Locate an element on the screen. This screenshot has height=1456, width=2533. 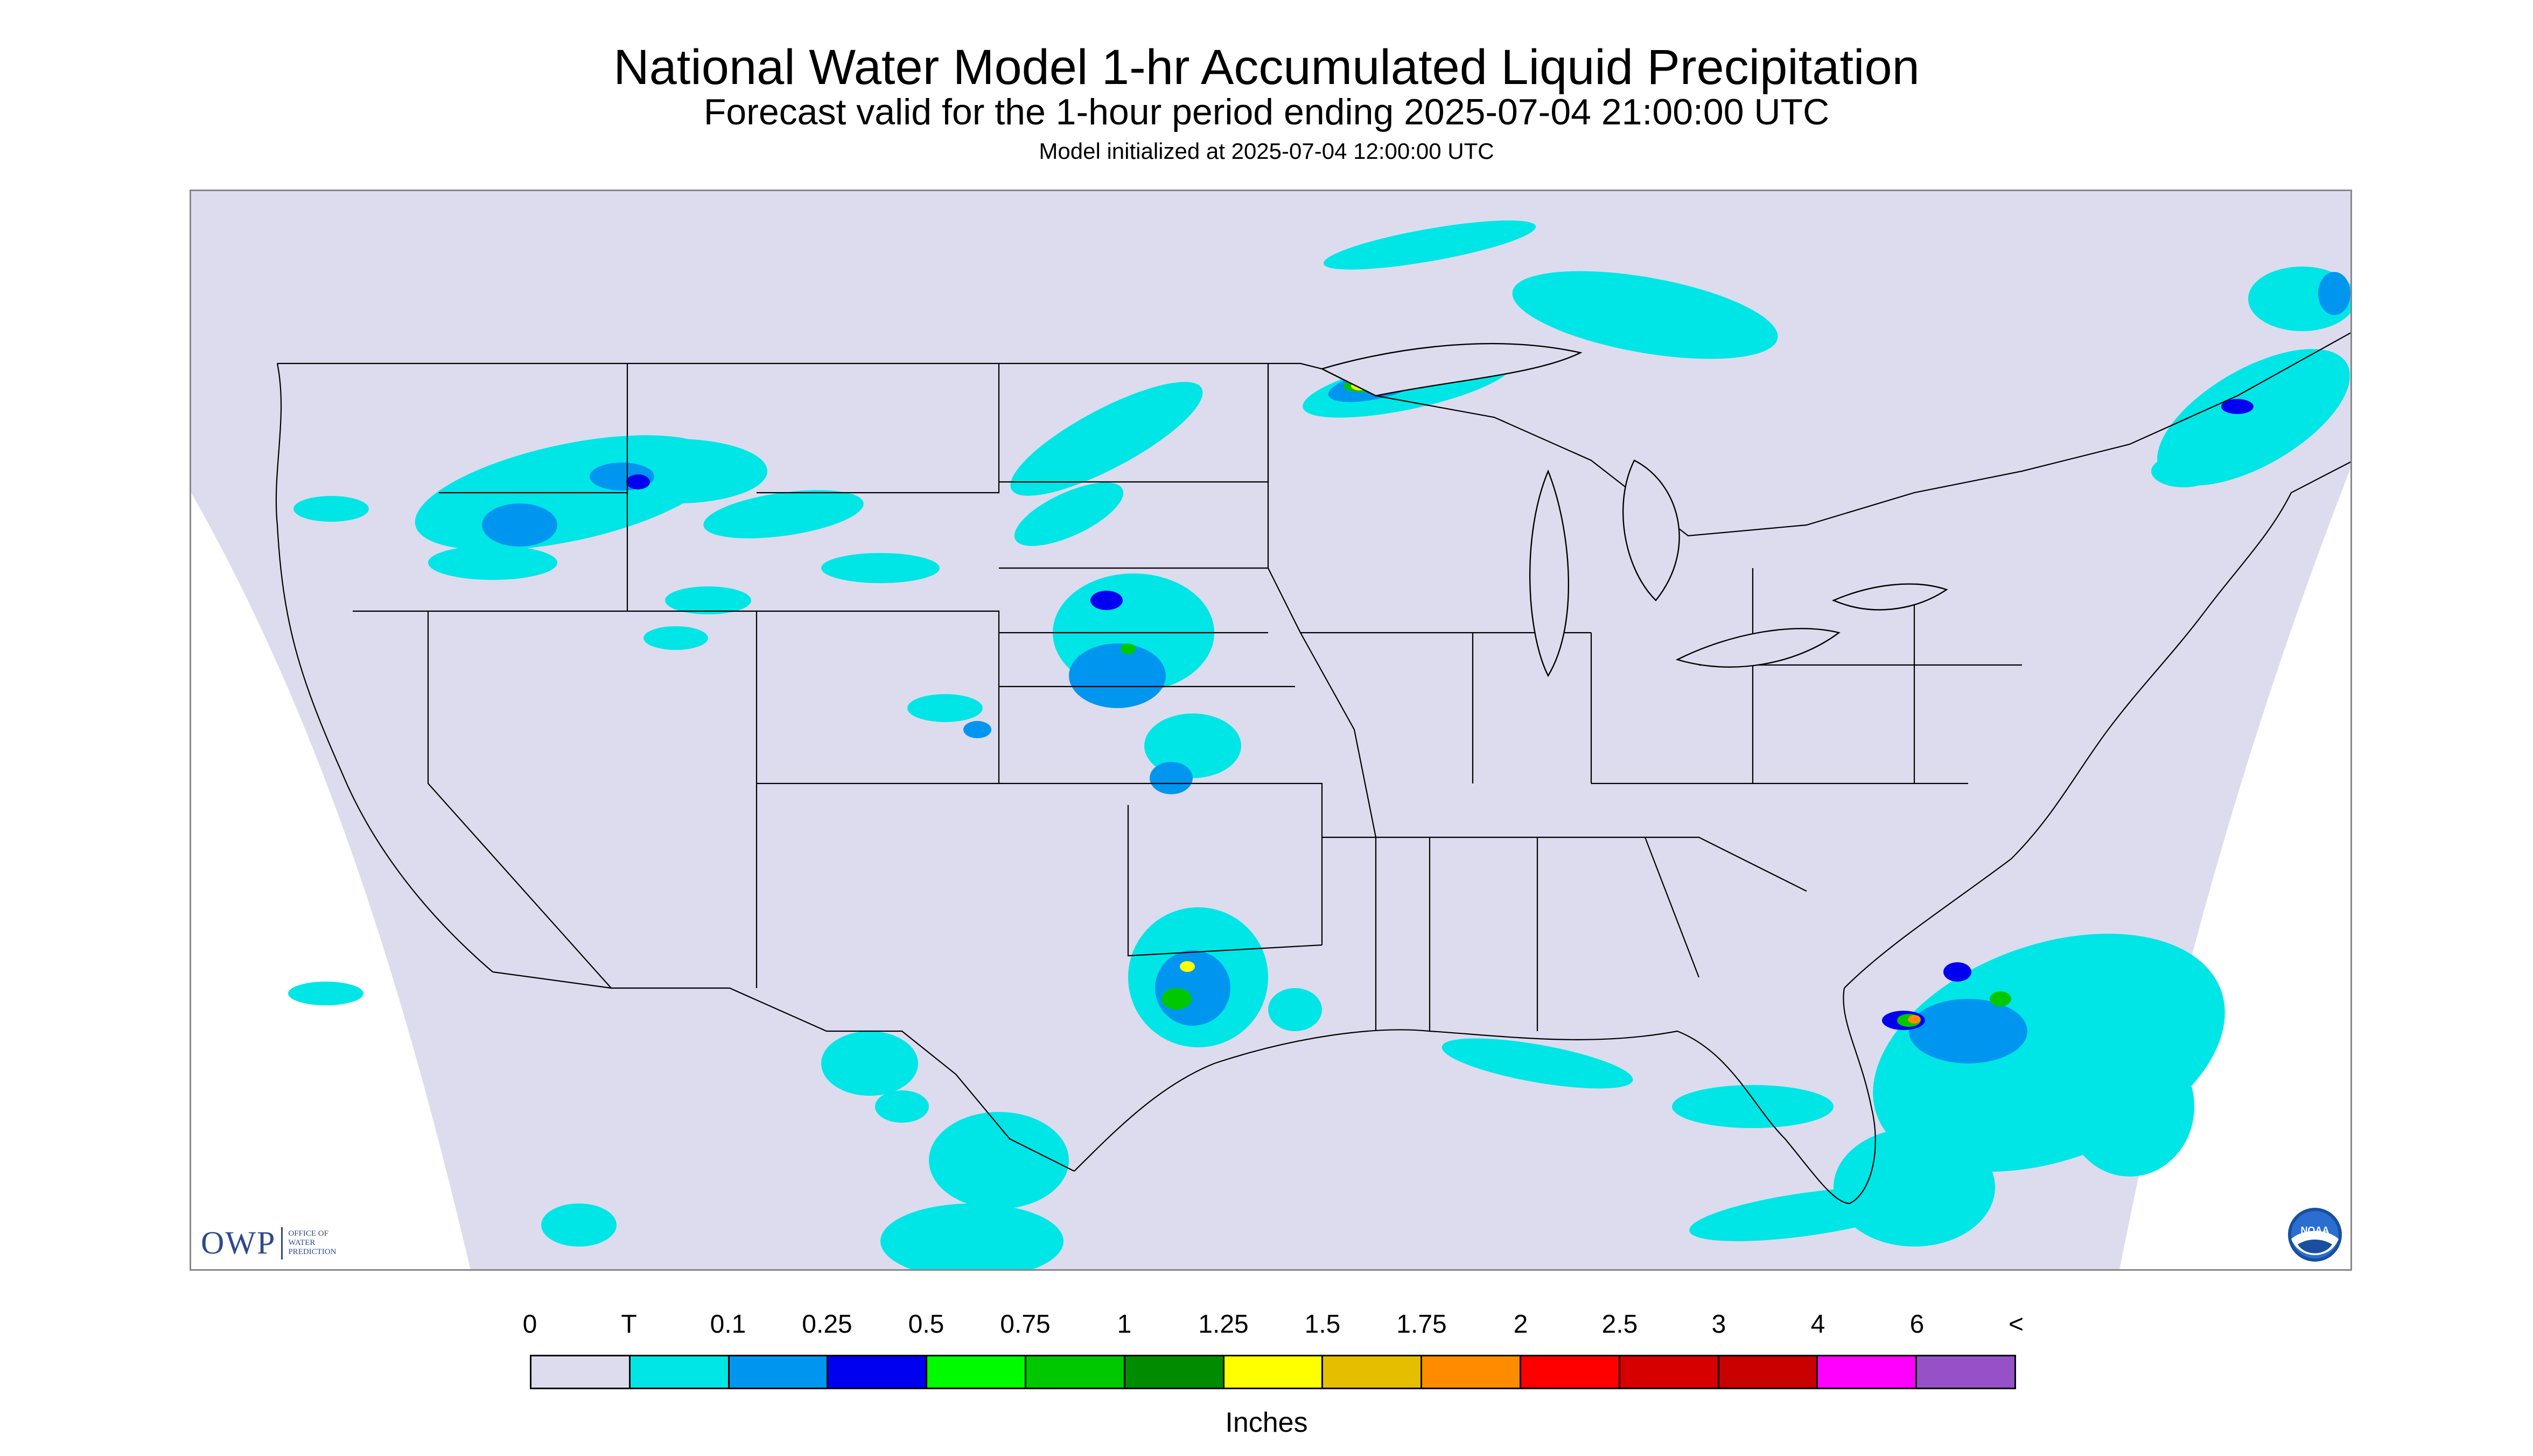
legend-color-bar is located at coordinates (1273, 1372).